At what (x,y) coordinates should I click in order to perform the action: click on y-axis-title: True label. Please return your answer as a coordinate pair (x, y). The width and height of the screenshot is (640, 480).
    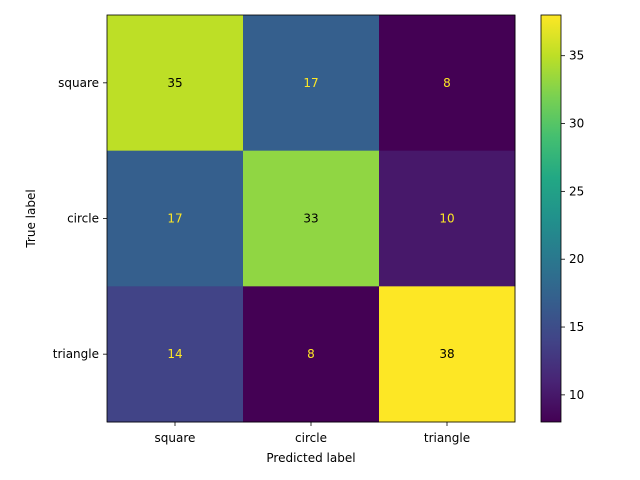
    Looking at the image, I should click on (31, 218).